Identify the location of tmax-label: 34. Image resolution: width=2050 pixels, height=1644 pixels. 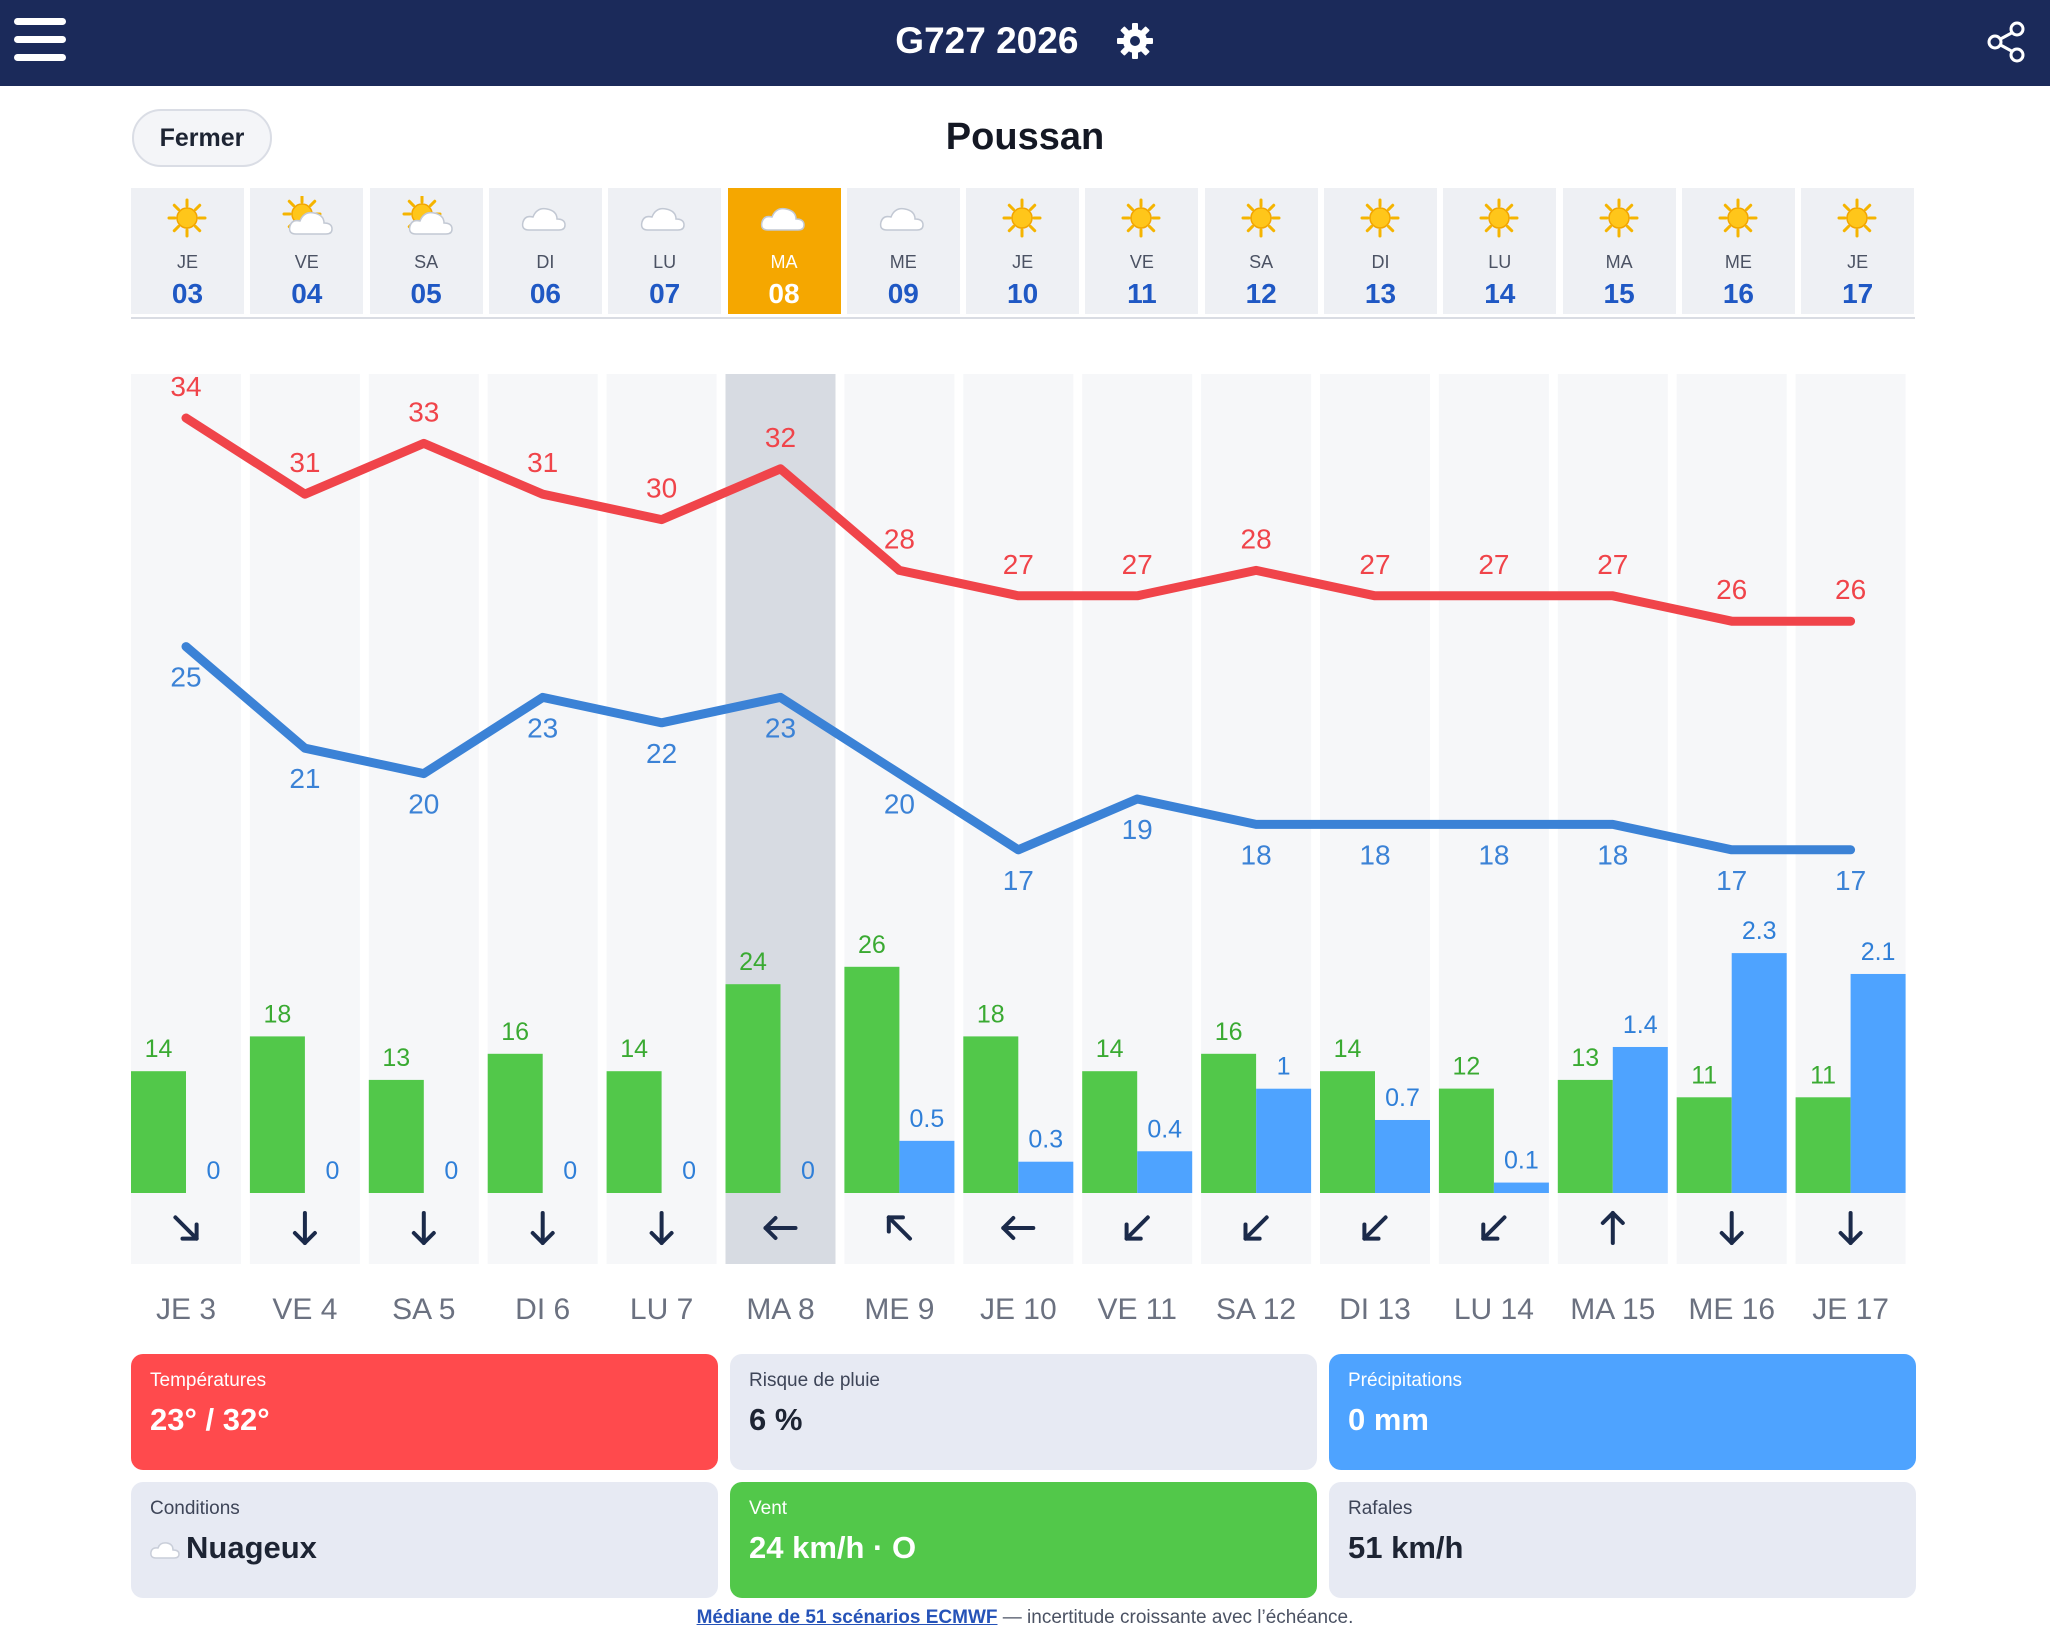
(185, 386).